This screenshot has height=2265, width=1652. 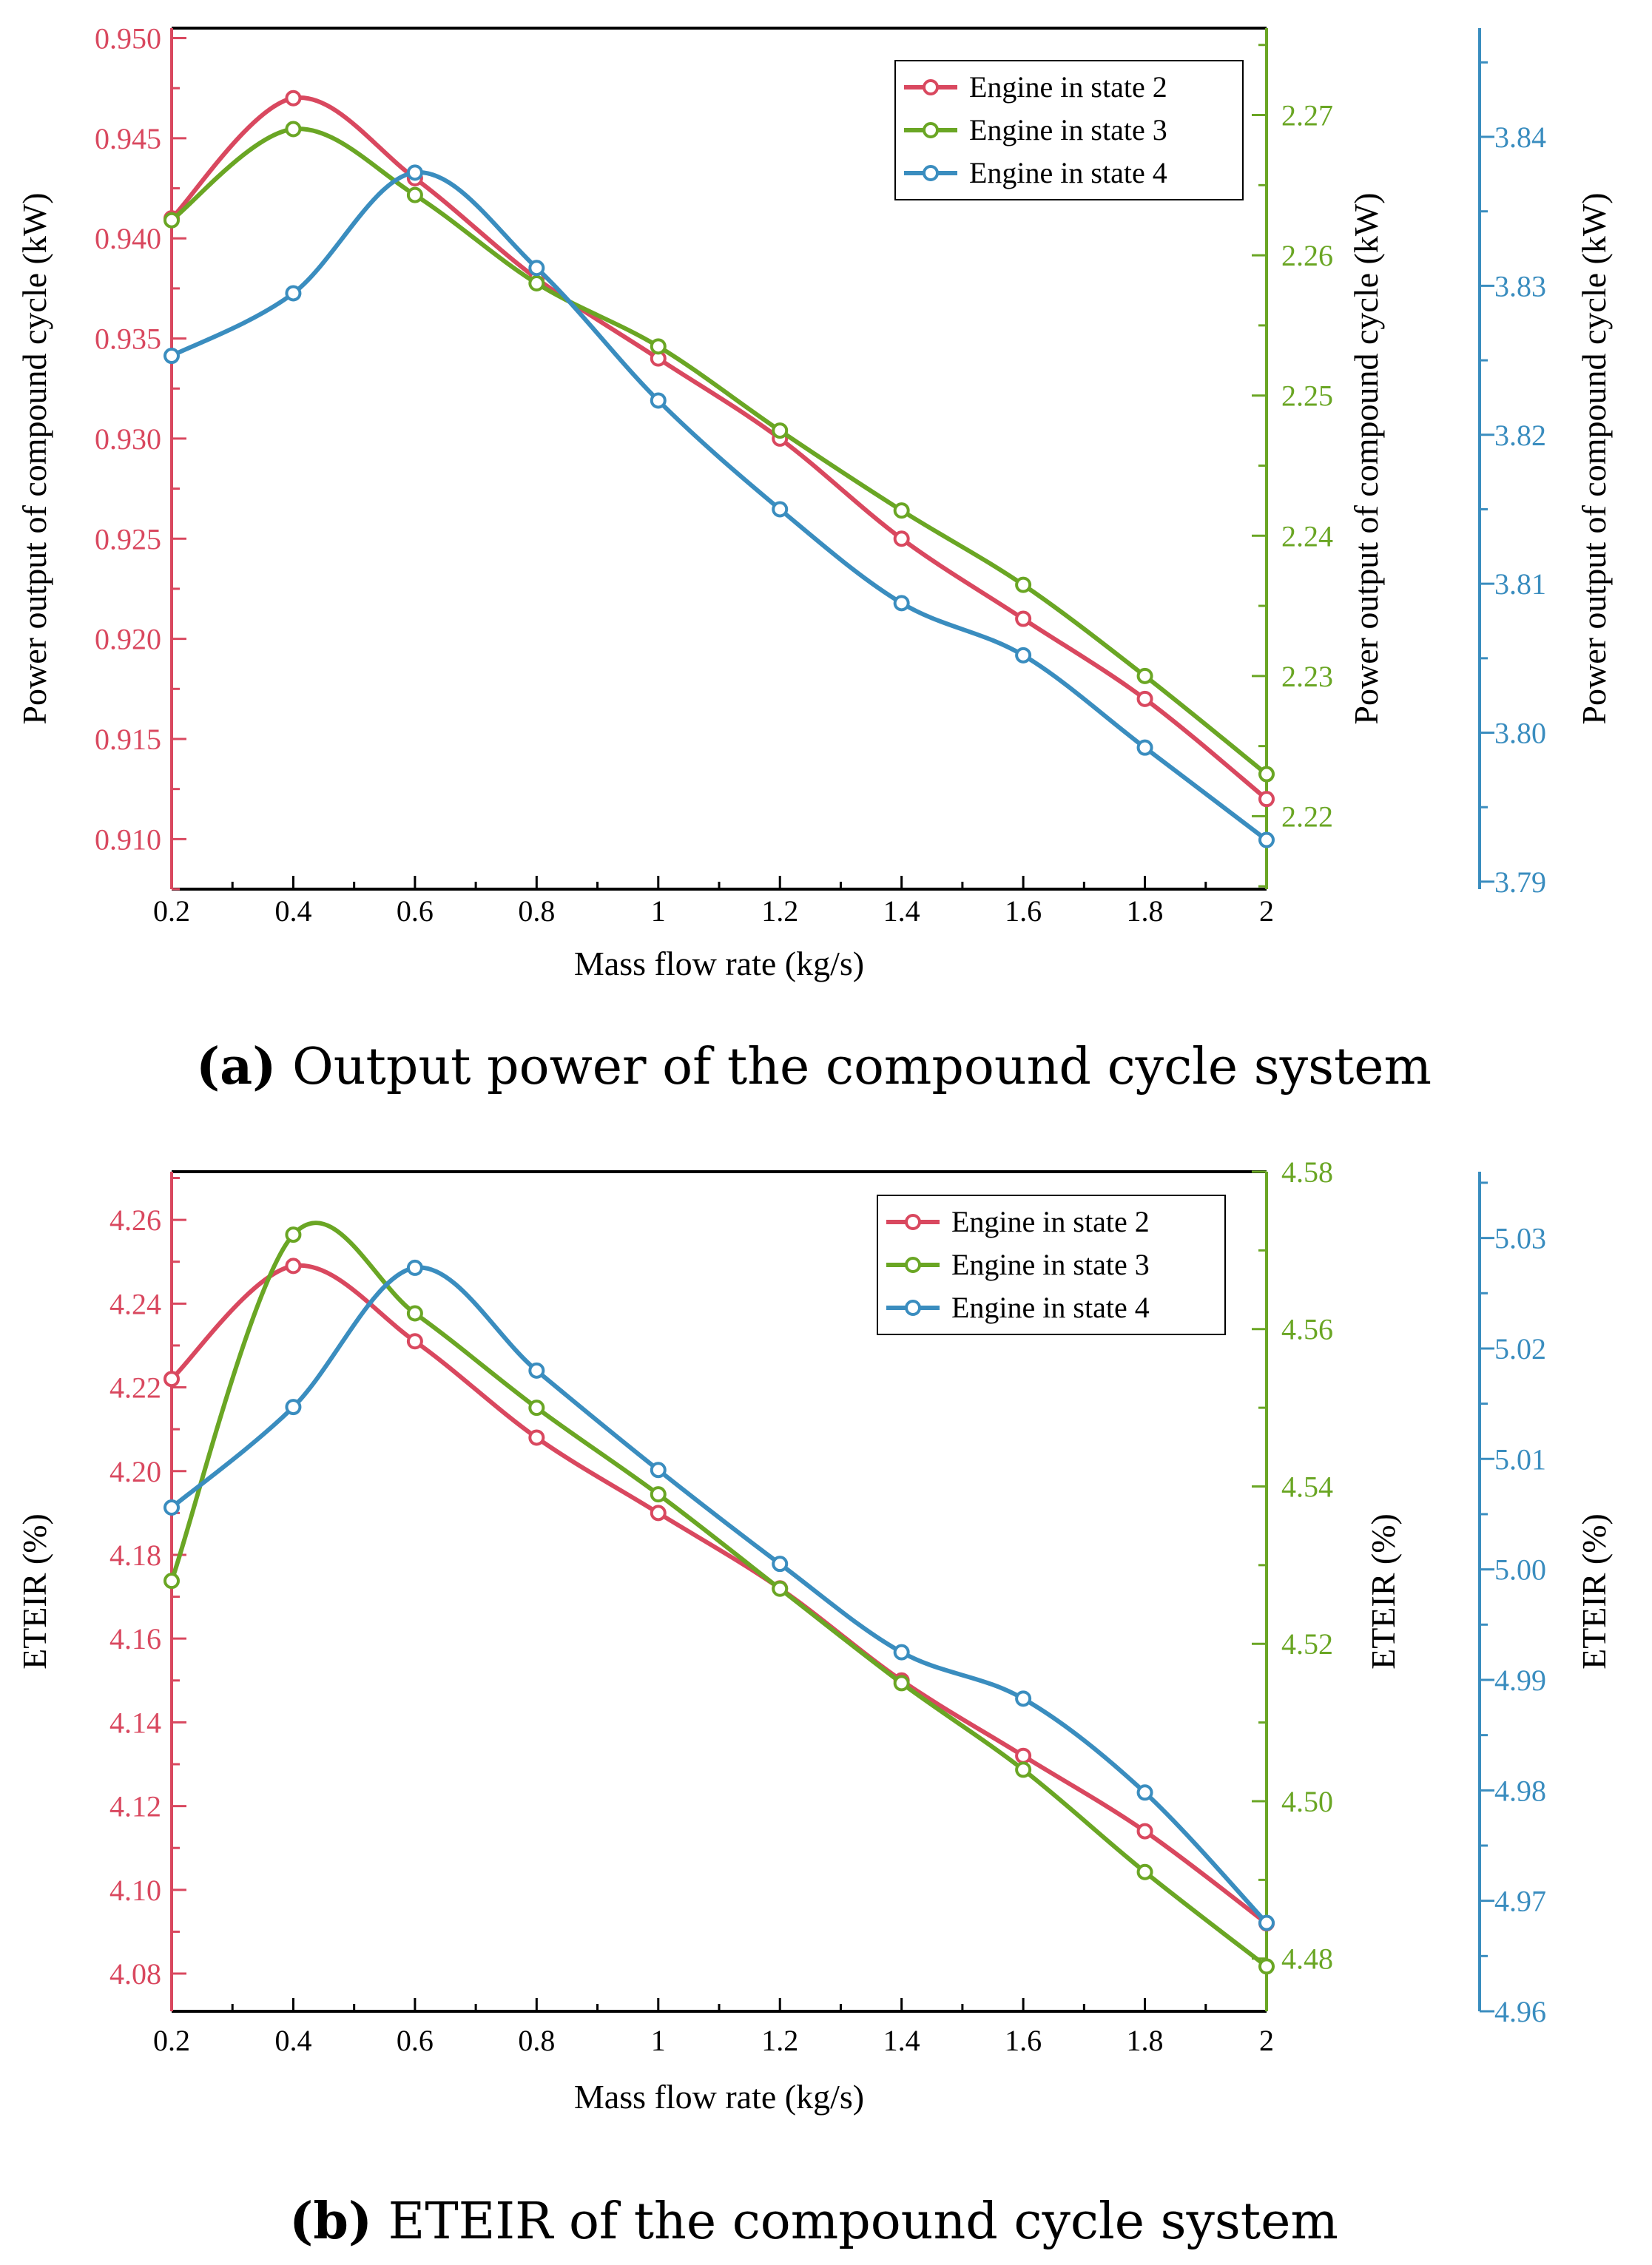 What do you see at coordinates (779, 911) in the screenshot?
I see `x-tick-label: 1.2` at bounding box center [779, 911].